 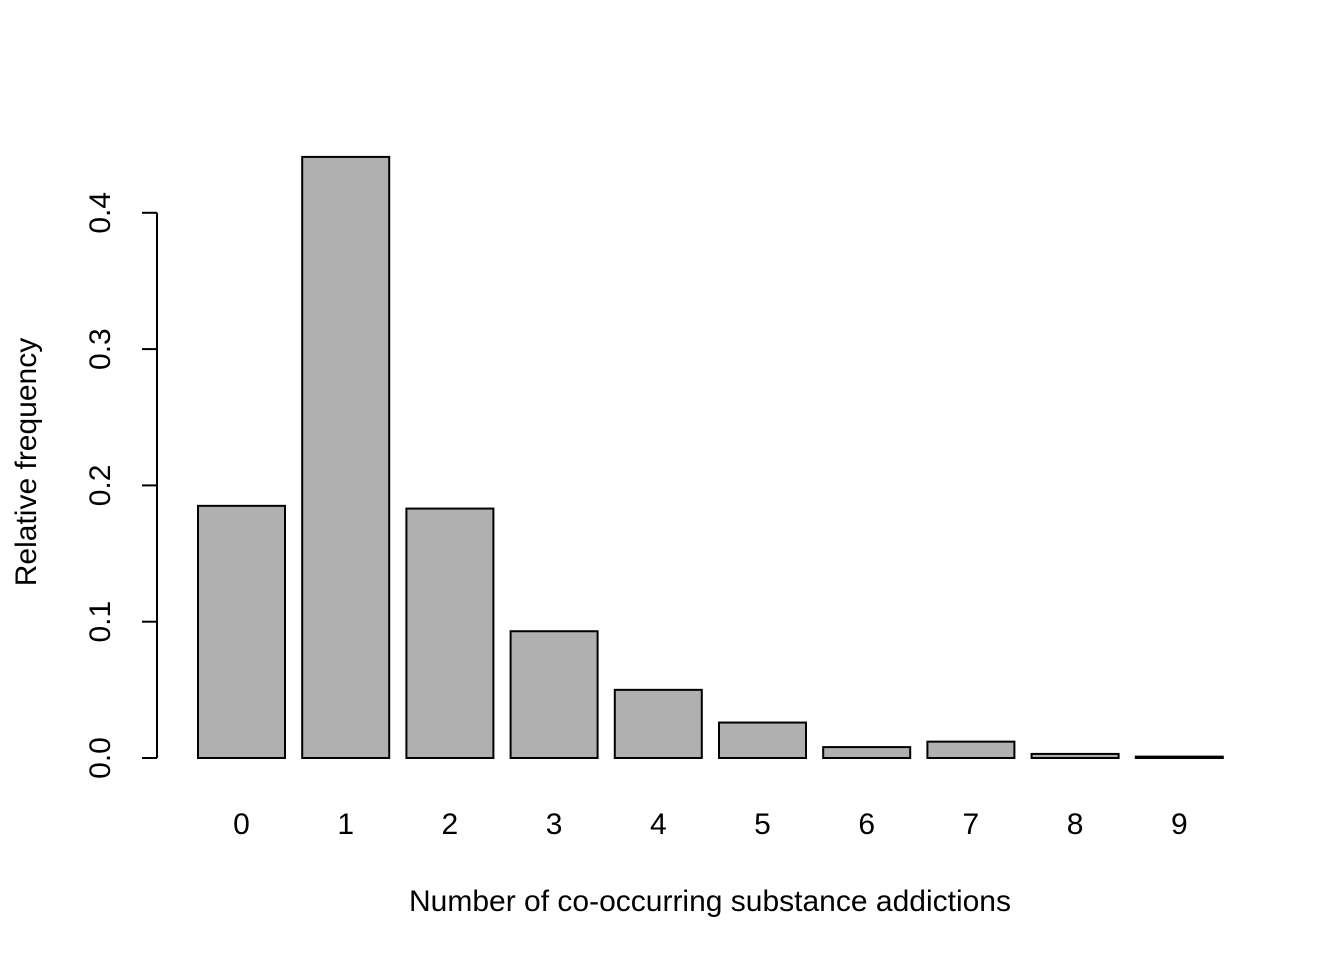 What do you see at coordinates (100, 758) in the screenshot?
I see `y-tick-label-0.0: 0.0` at bounding box center [100, 758].